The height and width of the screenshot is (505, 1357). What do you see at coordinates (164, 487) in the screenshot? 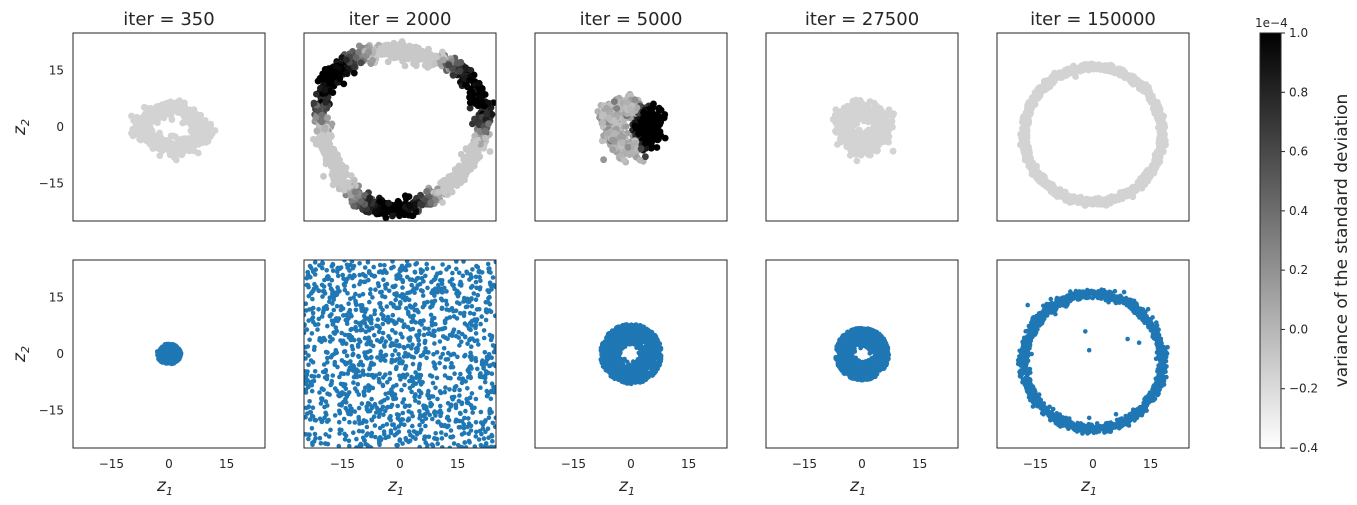
I see `x-axis-label: z1` at bounding box center [164, 487].